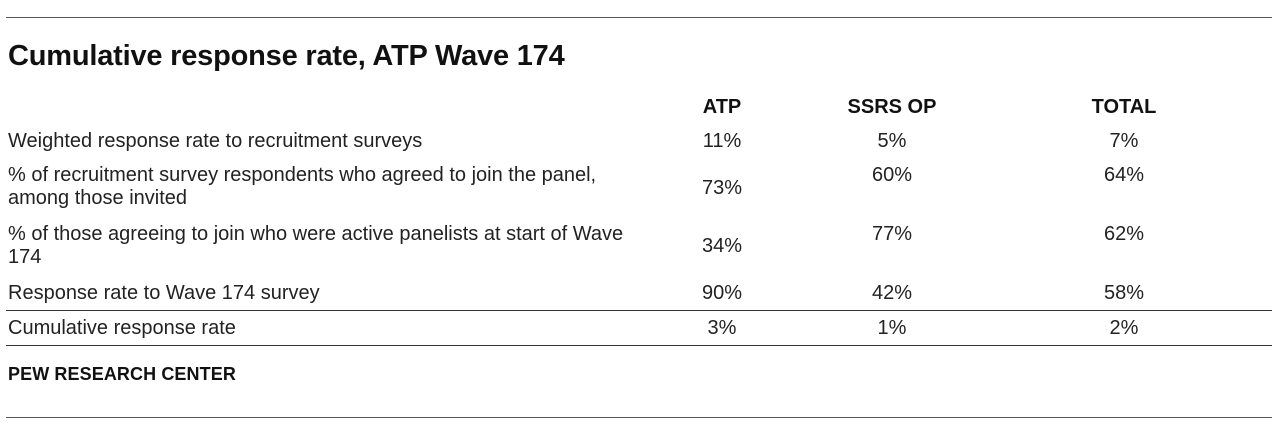 Image resolution: width=1280 pixels, height=436 pixels. I want to click on cell-ssrs-op: 42%, so click(892, 293).